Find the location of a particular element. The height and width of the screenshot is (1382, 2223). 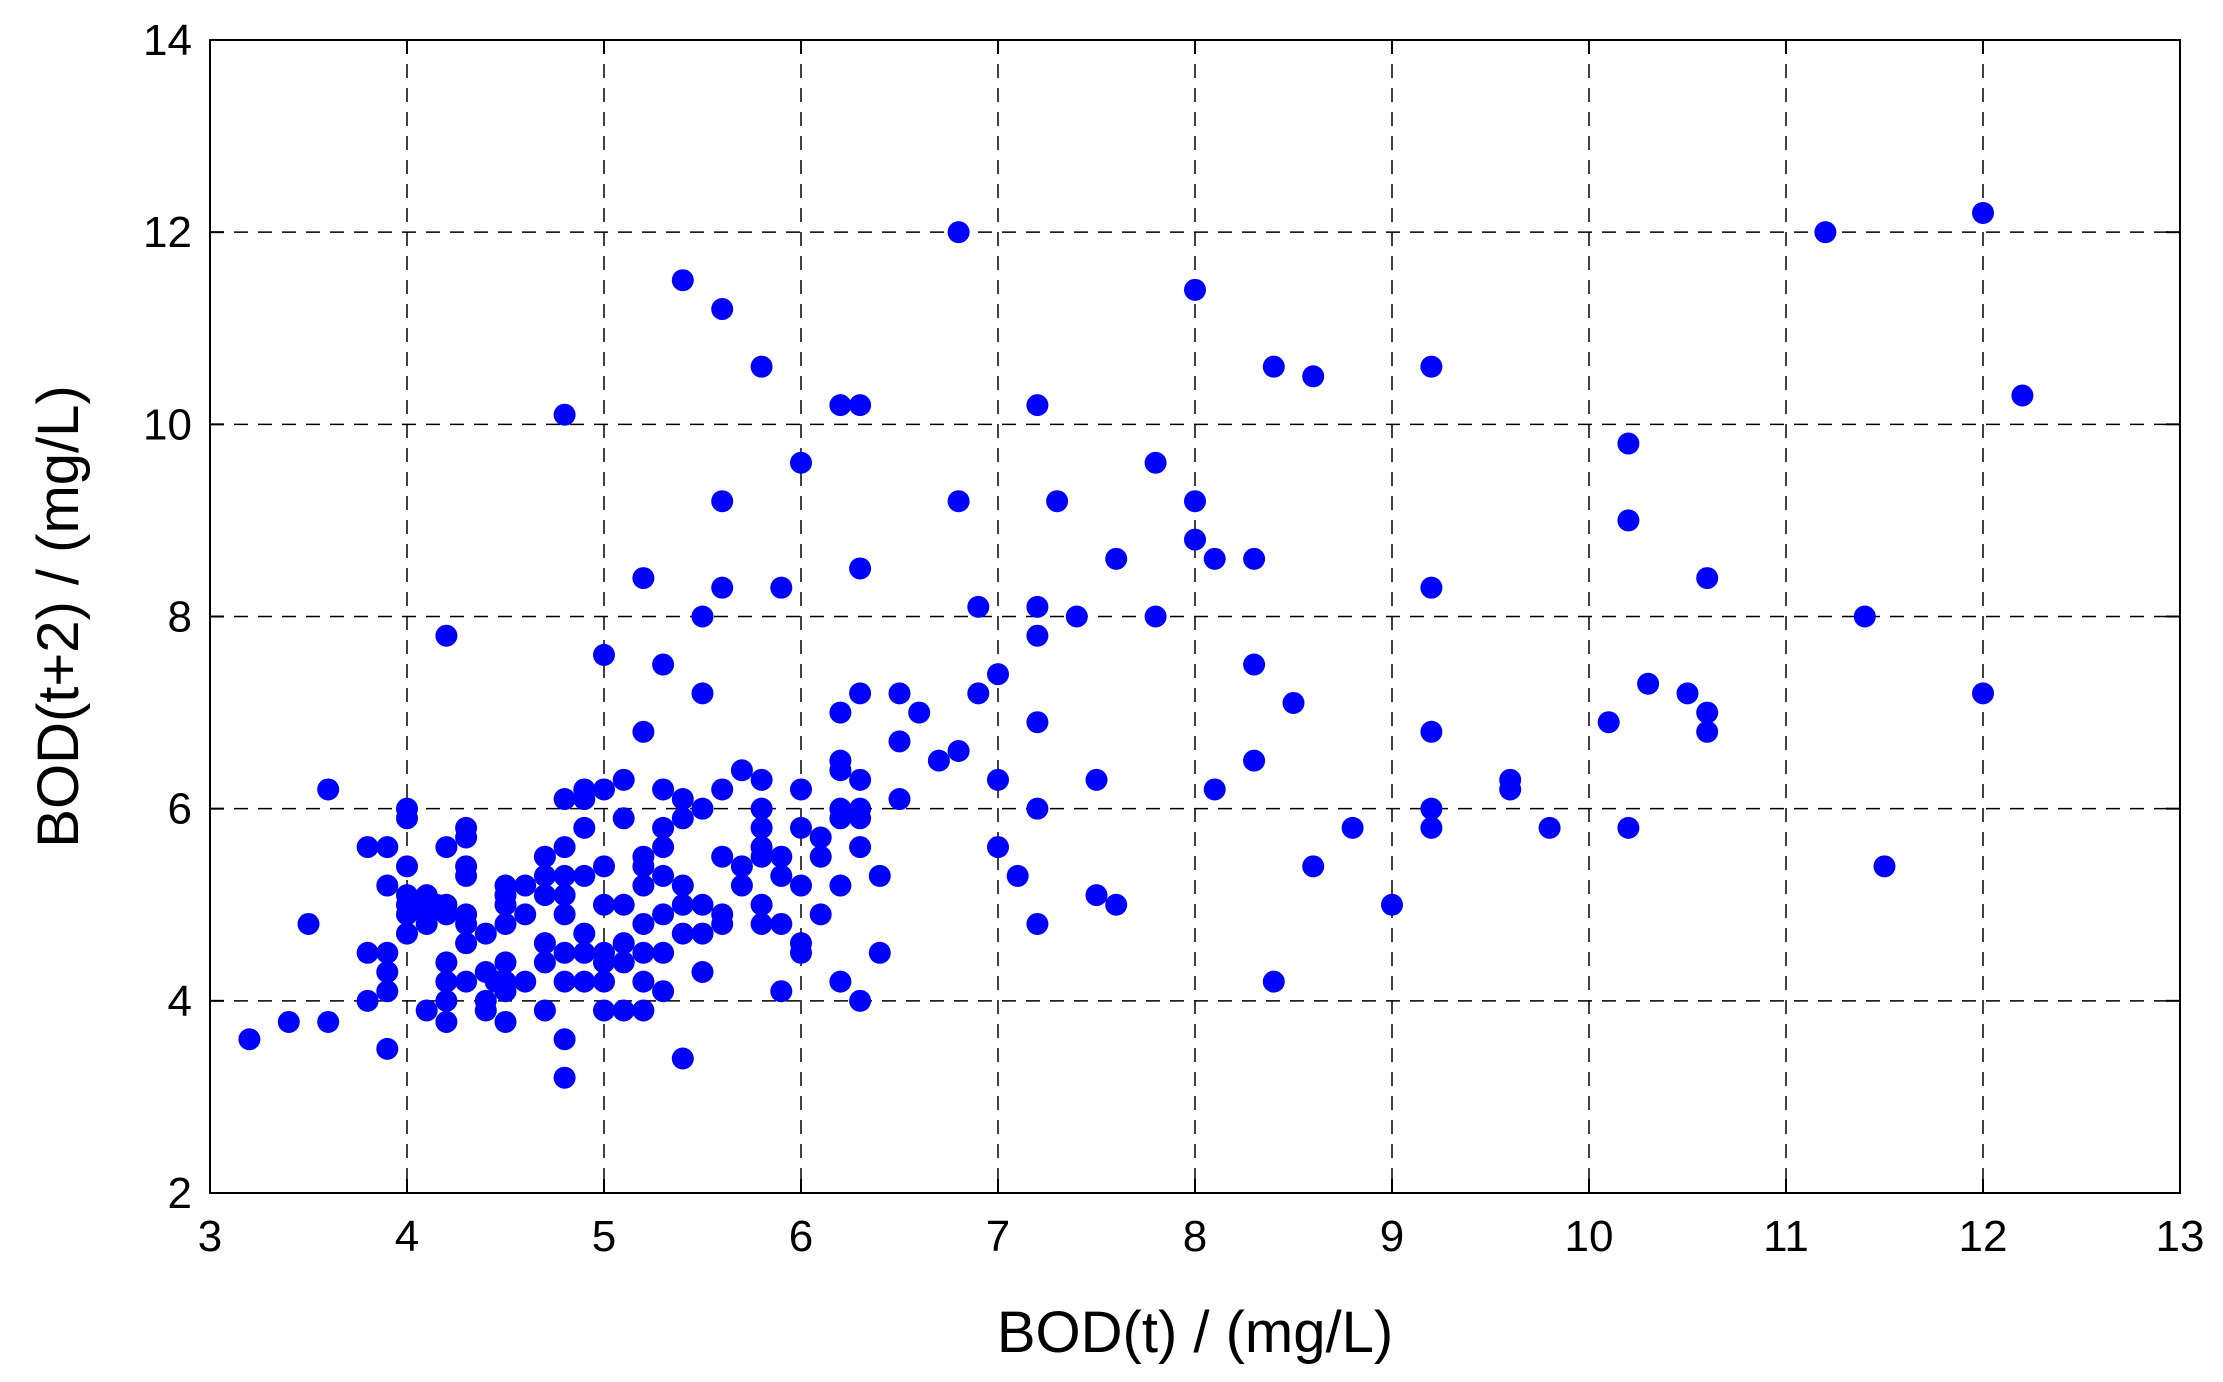

y-tick-label: 10 is located at coordinates (167, 424).